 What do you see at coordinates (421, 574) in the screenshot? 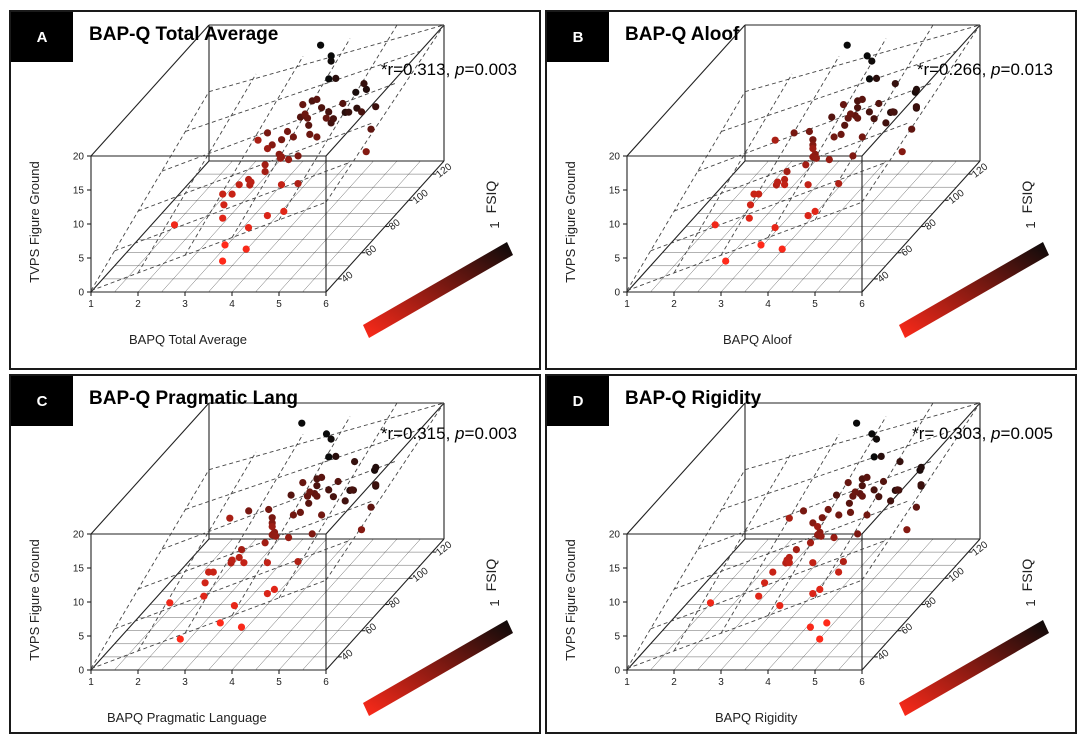
I see `z-tick-label: 100` at bounding box center [421, 574].